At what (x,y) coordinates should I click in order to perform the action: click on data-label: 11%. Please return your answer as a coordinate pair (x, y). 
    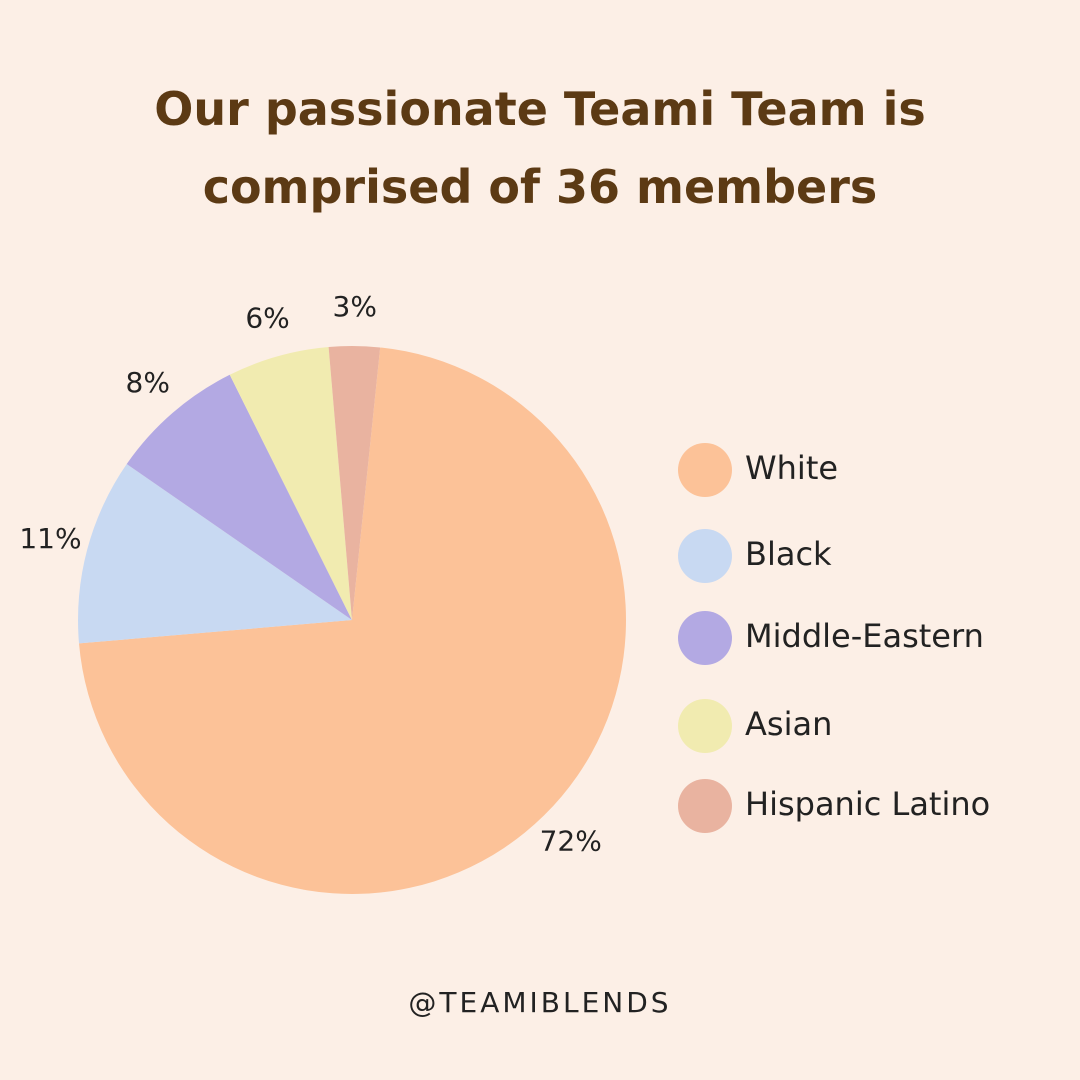
    Looking at the image, I should click on (50, 538).